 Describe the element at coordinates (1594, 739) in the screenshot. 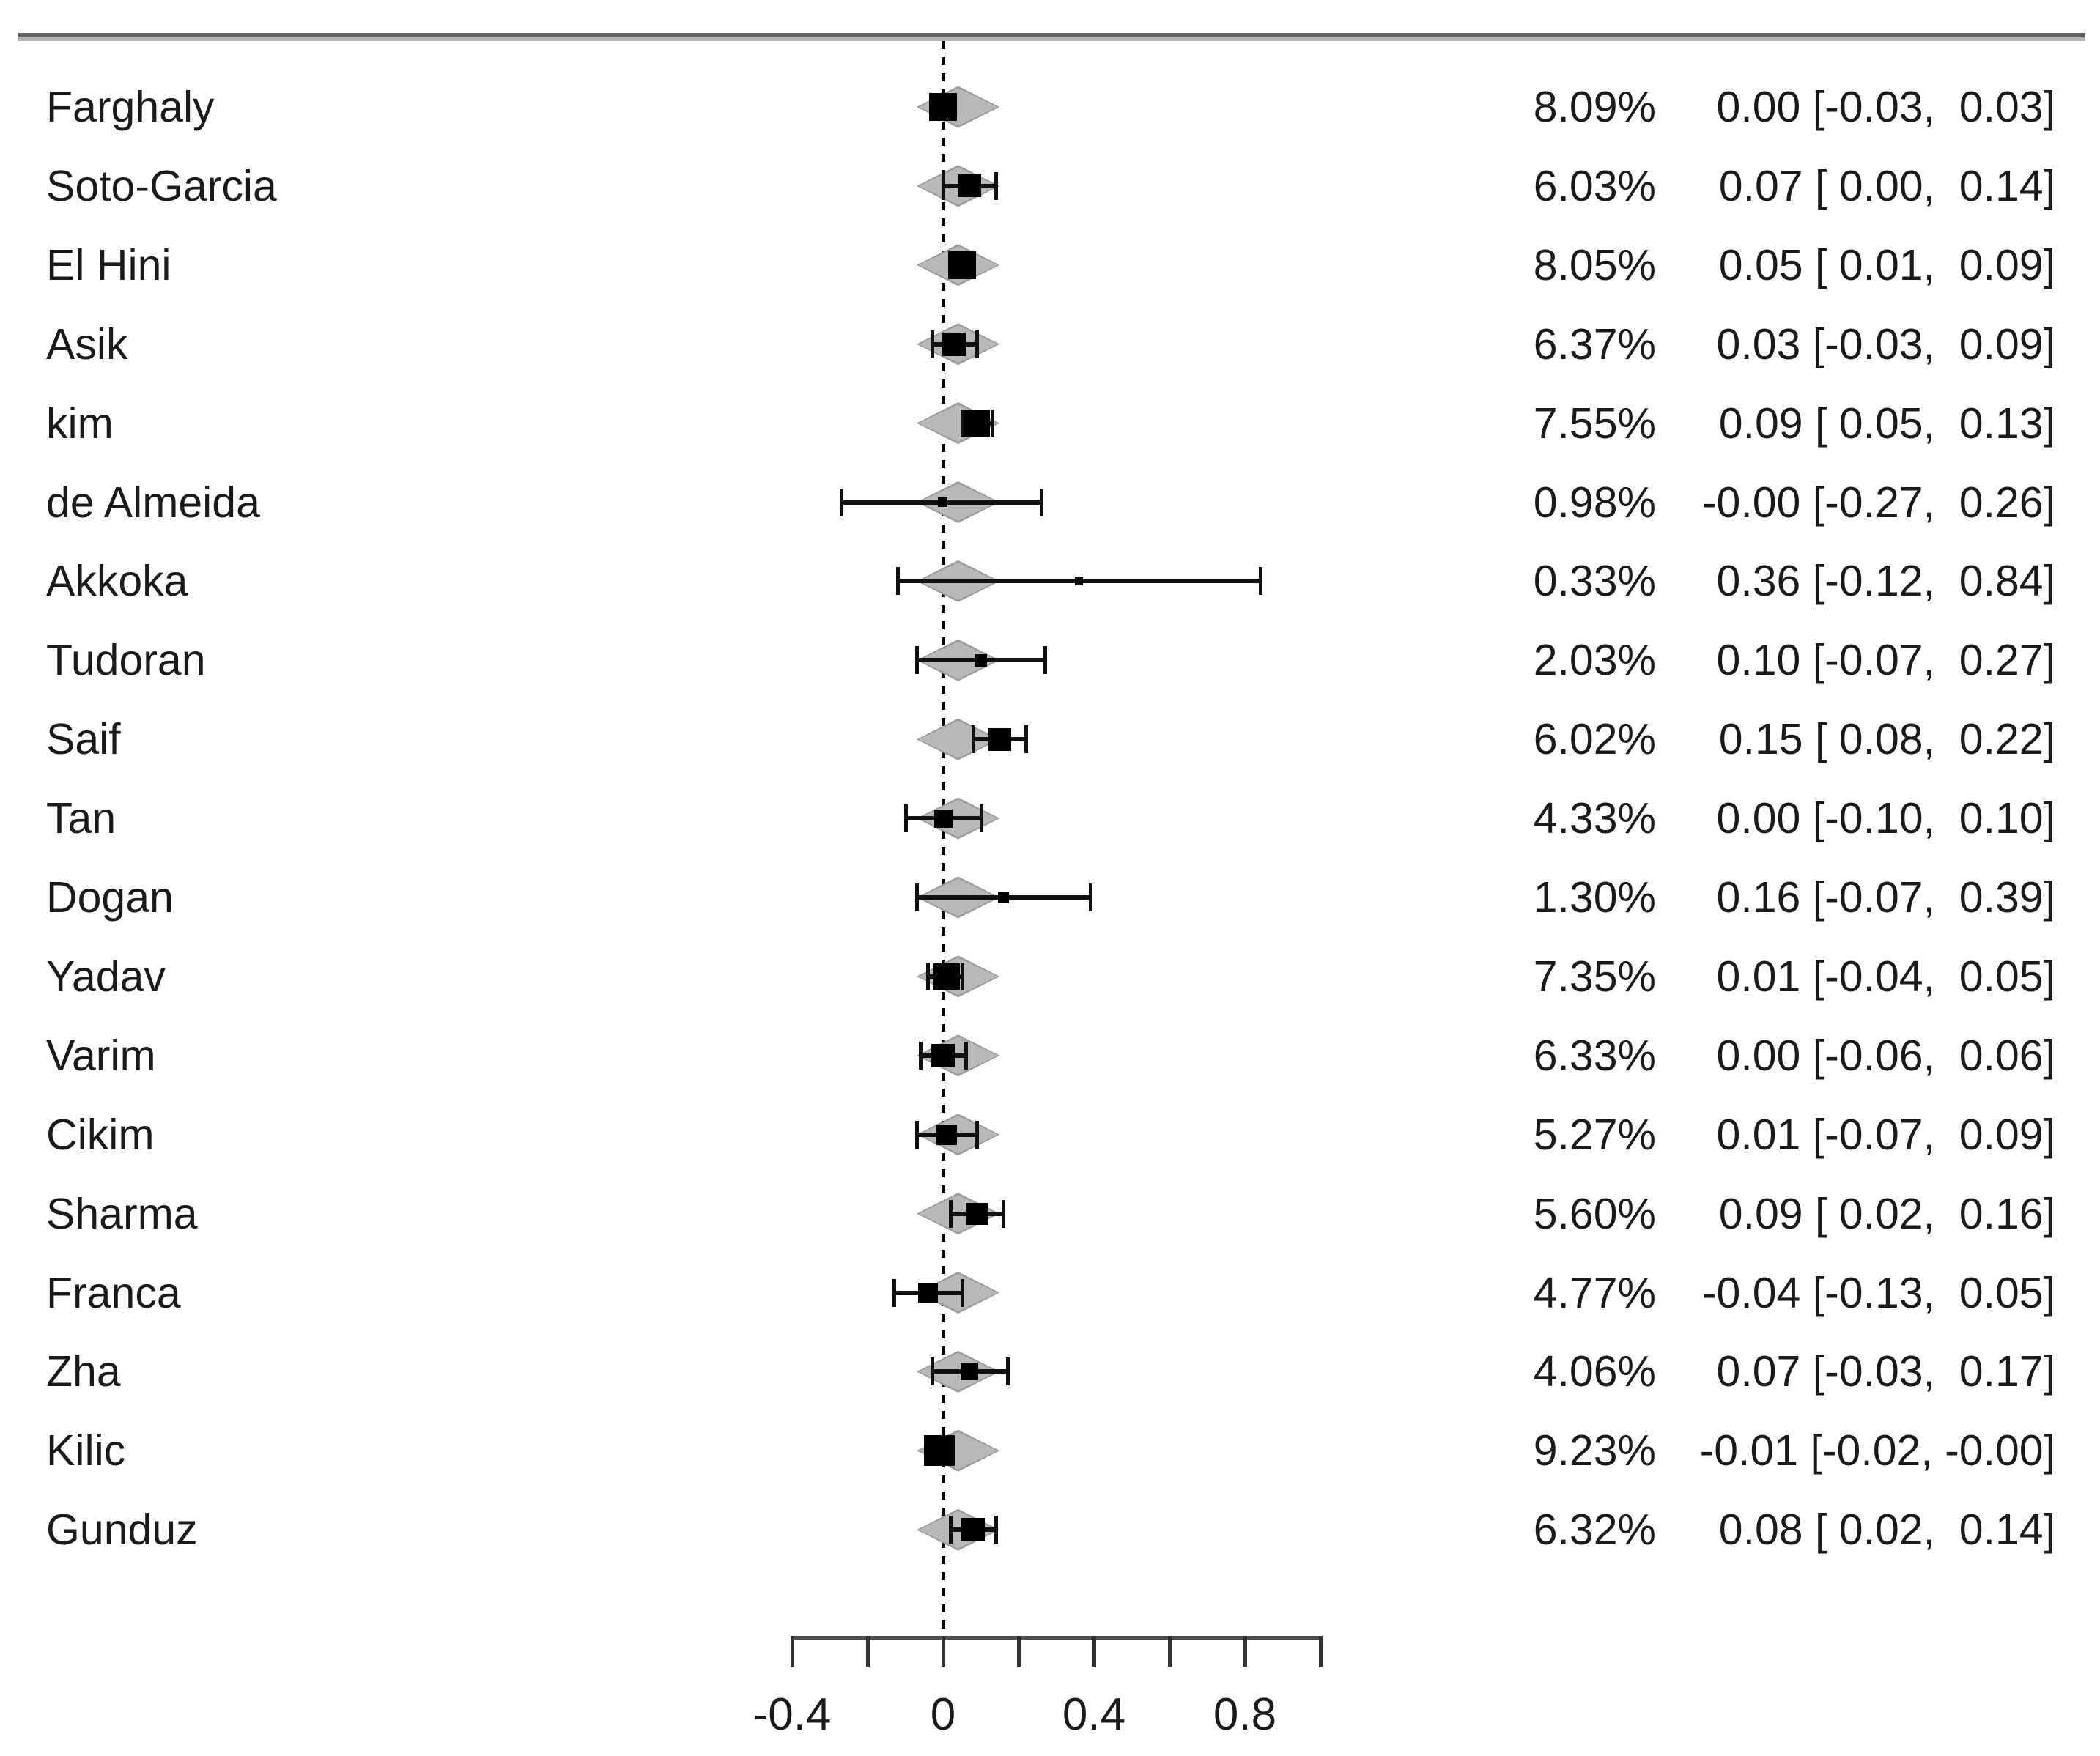

I see `weight-percent-label: 6.02%` at that location.